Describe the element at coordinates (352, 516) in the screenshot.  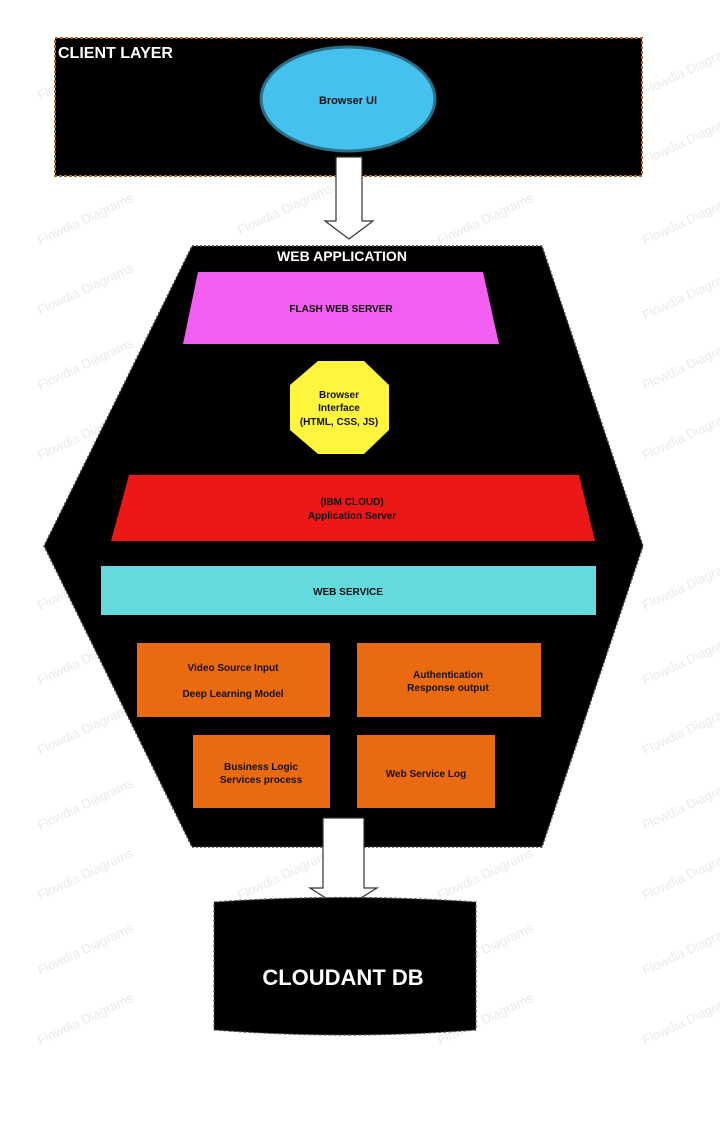
I see `app-server-label-line2: Application Server` at that location.